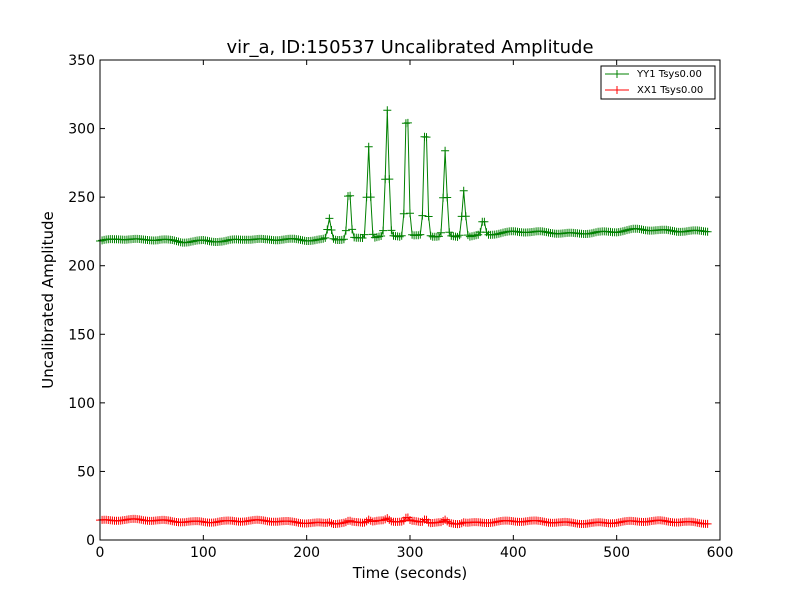  Describe the element at coordinates (513, 553) in the screenshot. I see `x-tick-label: 400` at that location.